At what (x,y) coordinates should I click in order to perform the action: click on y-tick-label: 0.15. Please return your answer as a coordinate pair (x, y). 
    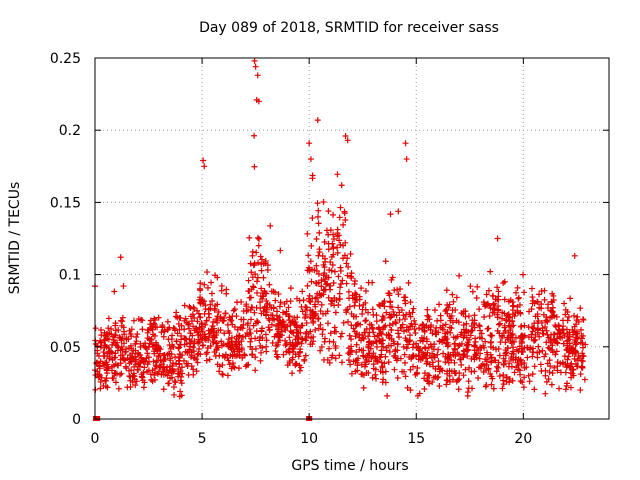
    Looking at the image, I should click on (65, 203).